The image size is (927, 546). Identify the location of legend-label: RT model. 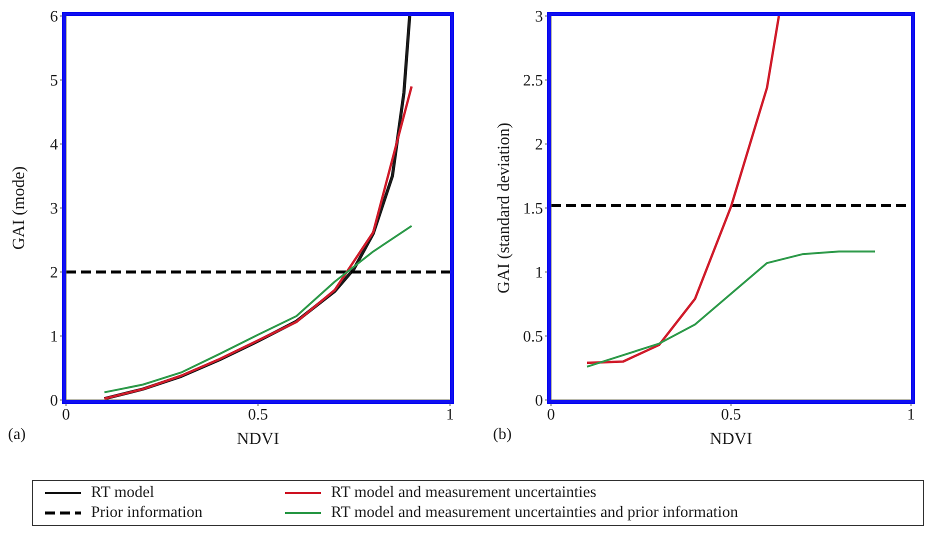
(122, 493).